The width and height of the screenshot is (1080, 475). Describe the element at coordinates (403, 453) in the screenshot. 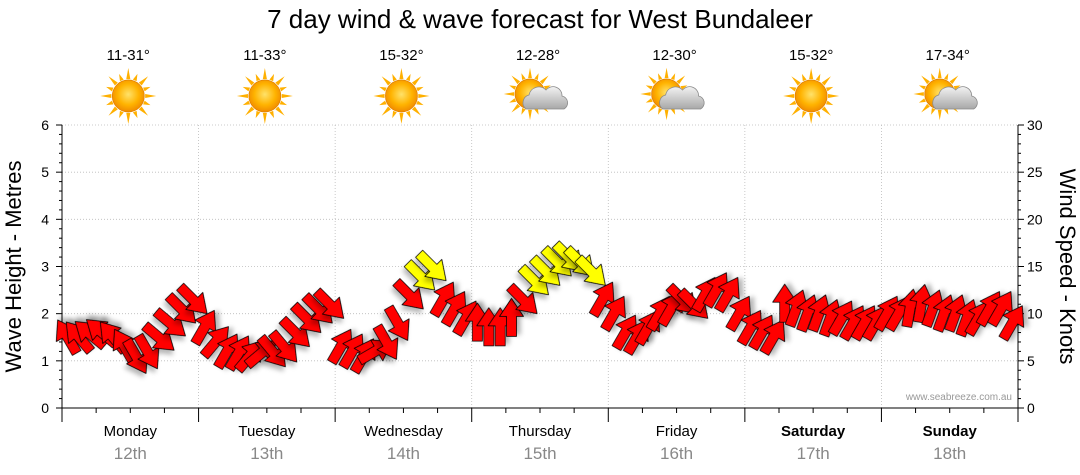

I see `date-label: 14th` at that location.